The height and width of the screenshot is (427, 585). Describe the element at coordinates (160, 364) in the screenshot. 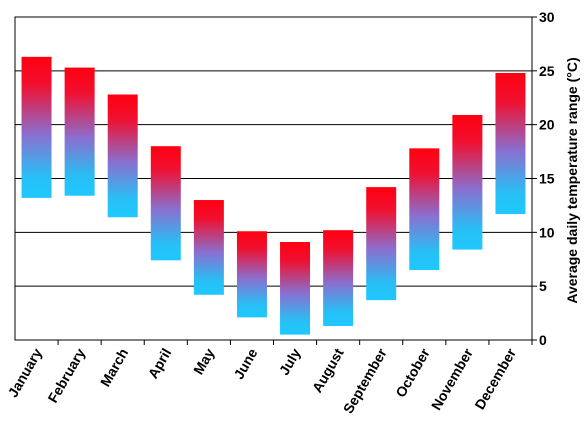

I see `x-tick-label: April` at that location.